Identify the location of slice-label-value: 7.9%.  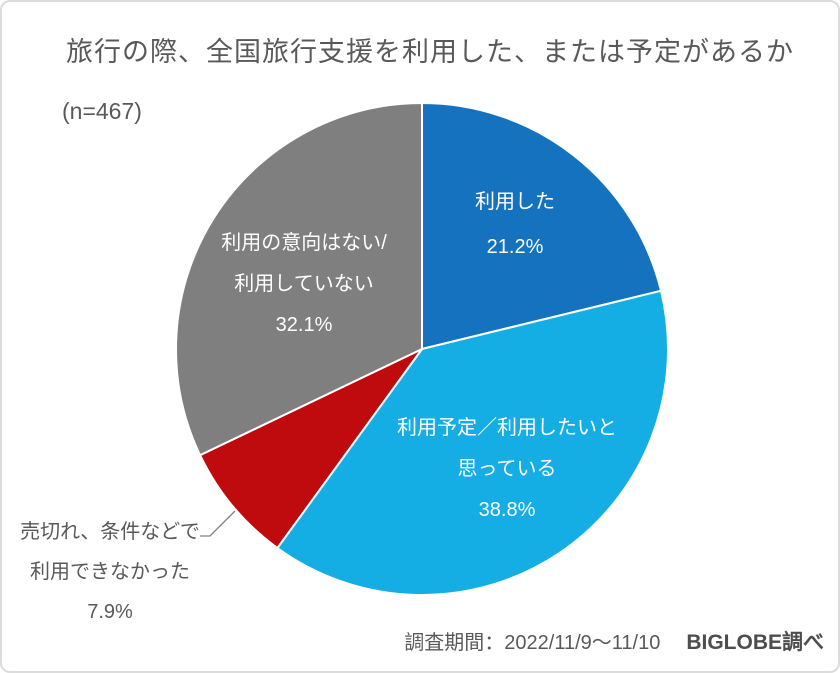
(110, 612).